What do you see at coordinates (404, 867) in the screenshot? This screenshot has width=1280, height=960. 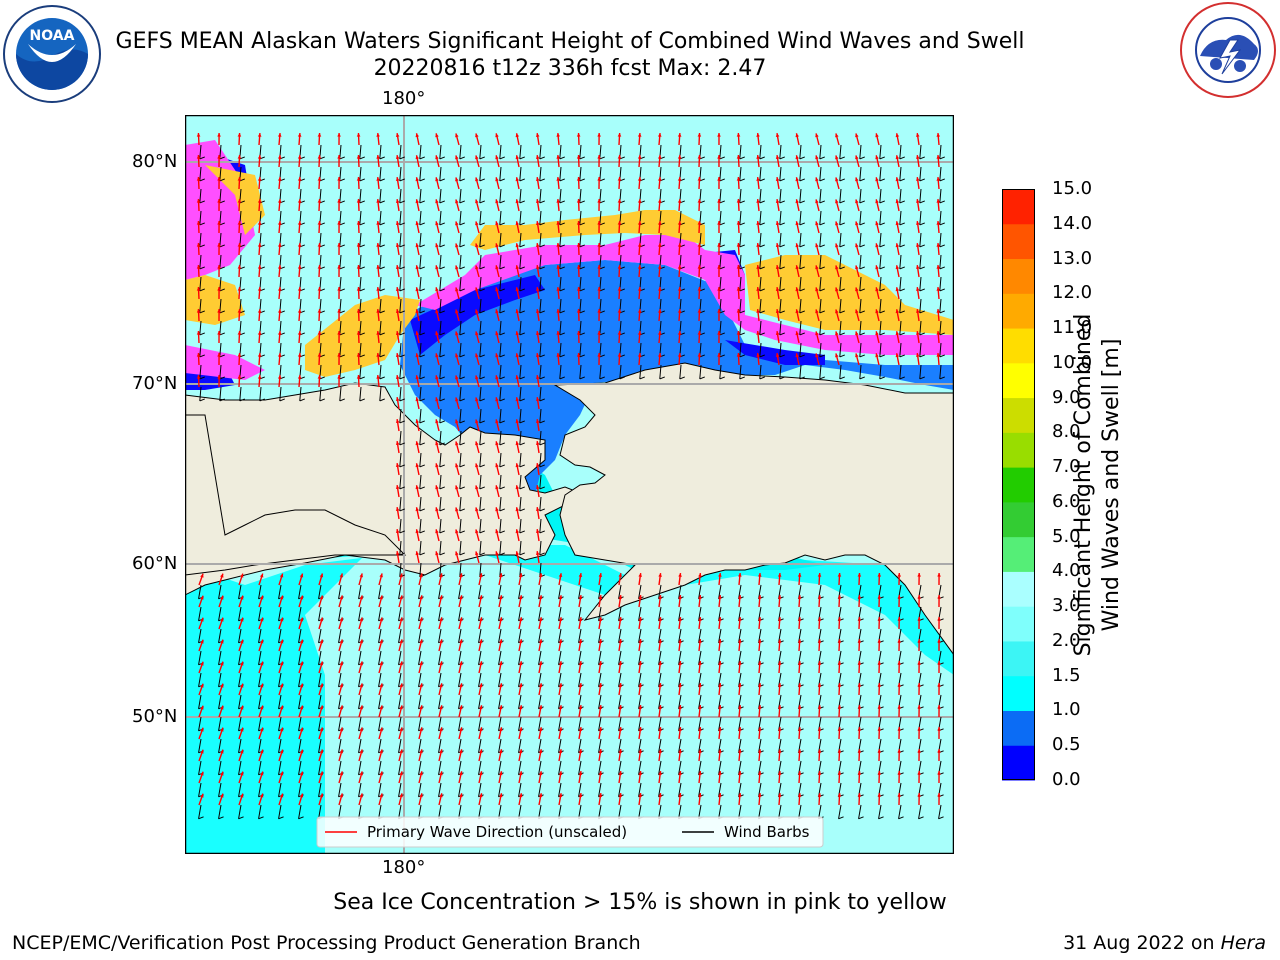 I see `lon-label-bottom: 180°` at bounding box center [404, 867].